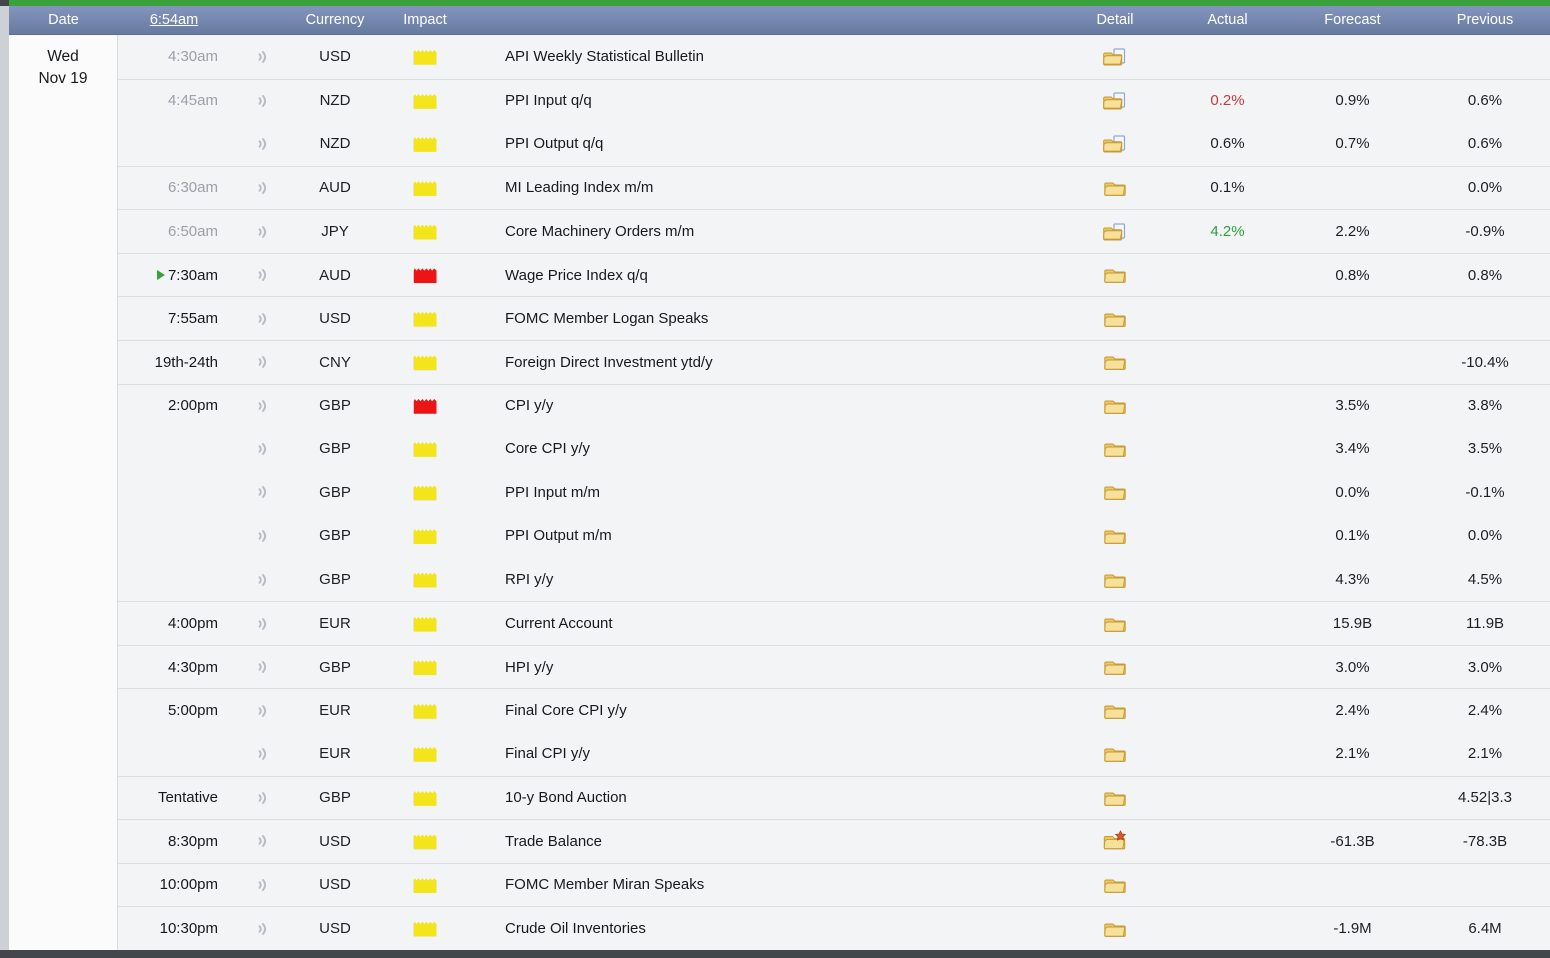 The image size is (1550, 958). I want to click on calendar-event-row: NZD PPI Output q/q 0.6% 0.7% 0.6%, so click(779, 144).